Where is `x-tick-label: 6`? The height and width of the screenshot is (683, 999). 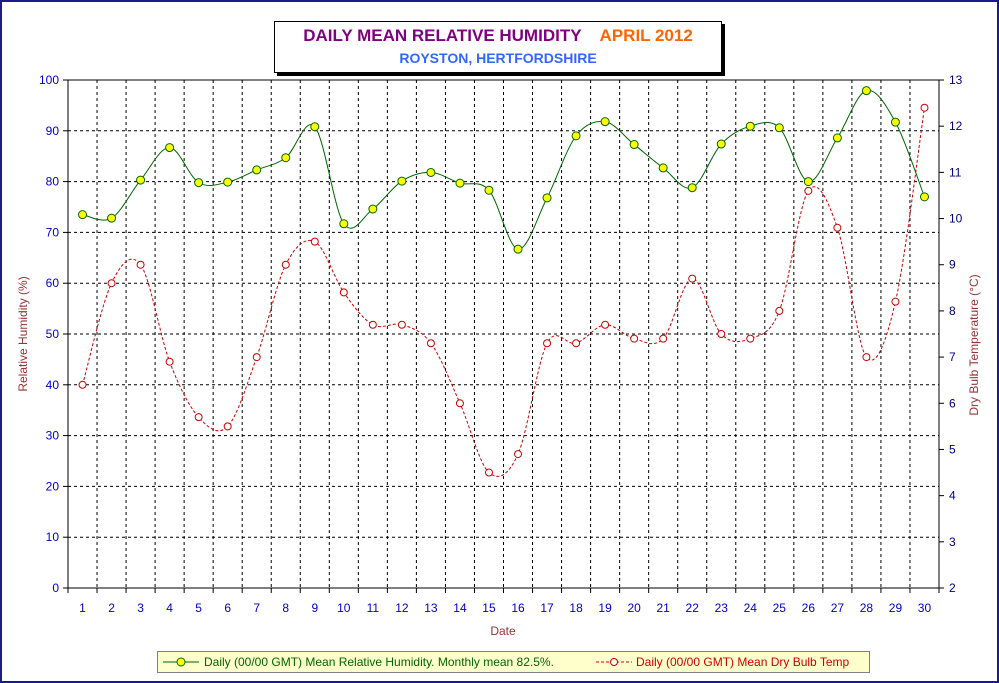
x-tick-label: 6 is located at coordinates (227, 608).